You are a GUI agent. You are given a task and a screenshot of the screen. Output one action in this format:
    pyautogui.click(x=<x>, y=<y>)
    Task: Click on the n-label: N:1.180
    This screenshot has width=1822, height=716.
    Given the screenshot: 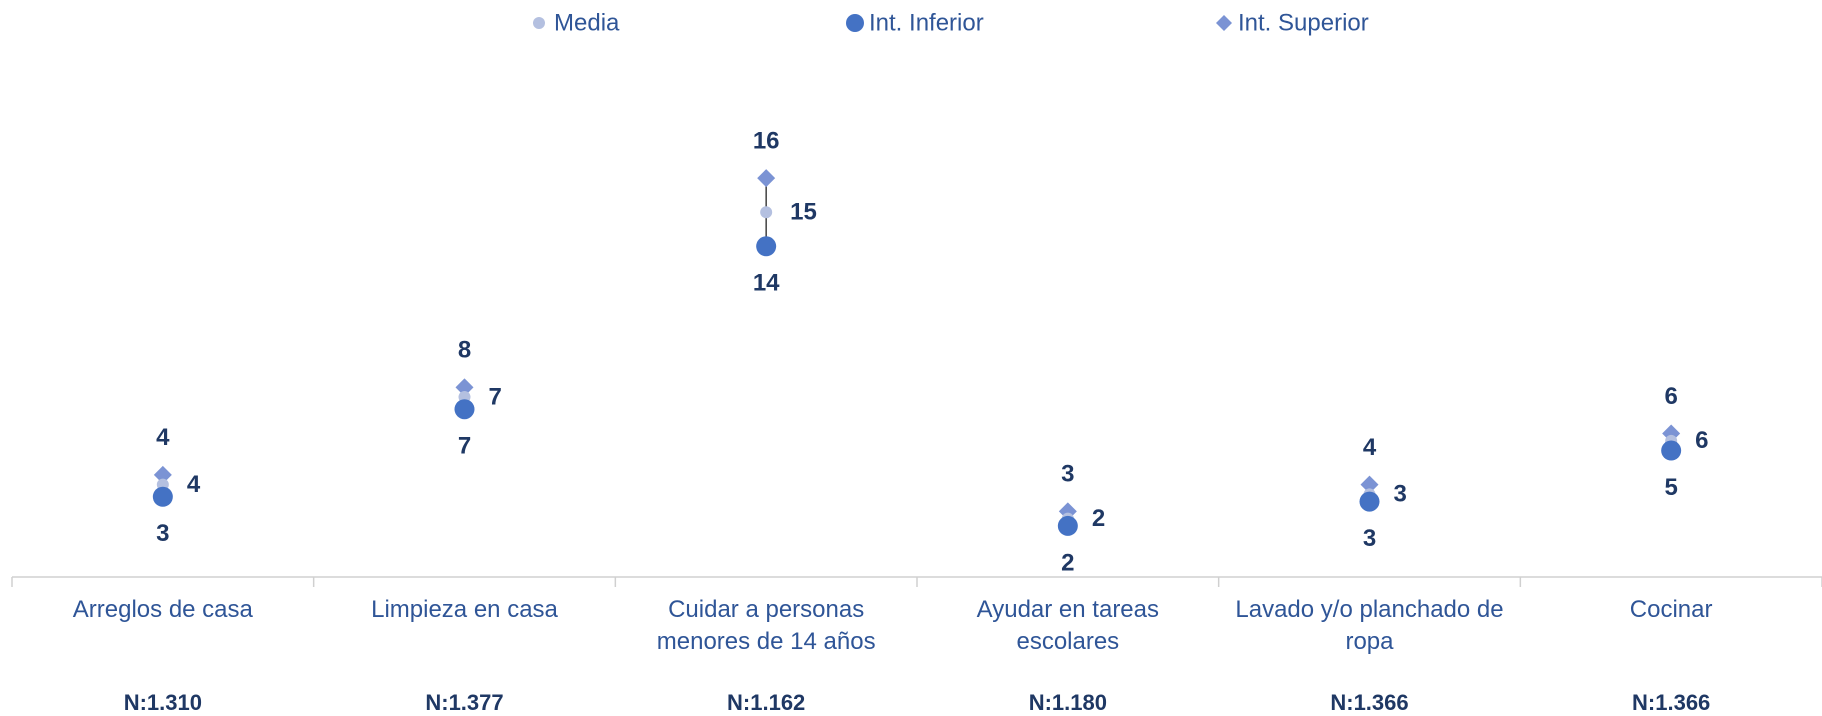 What is the action you would take?
    pyautogui.click(x=1067, y=702)
    